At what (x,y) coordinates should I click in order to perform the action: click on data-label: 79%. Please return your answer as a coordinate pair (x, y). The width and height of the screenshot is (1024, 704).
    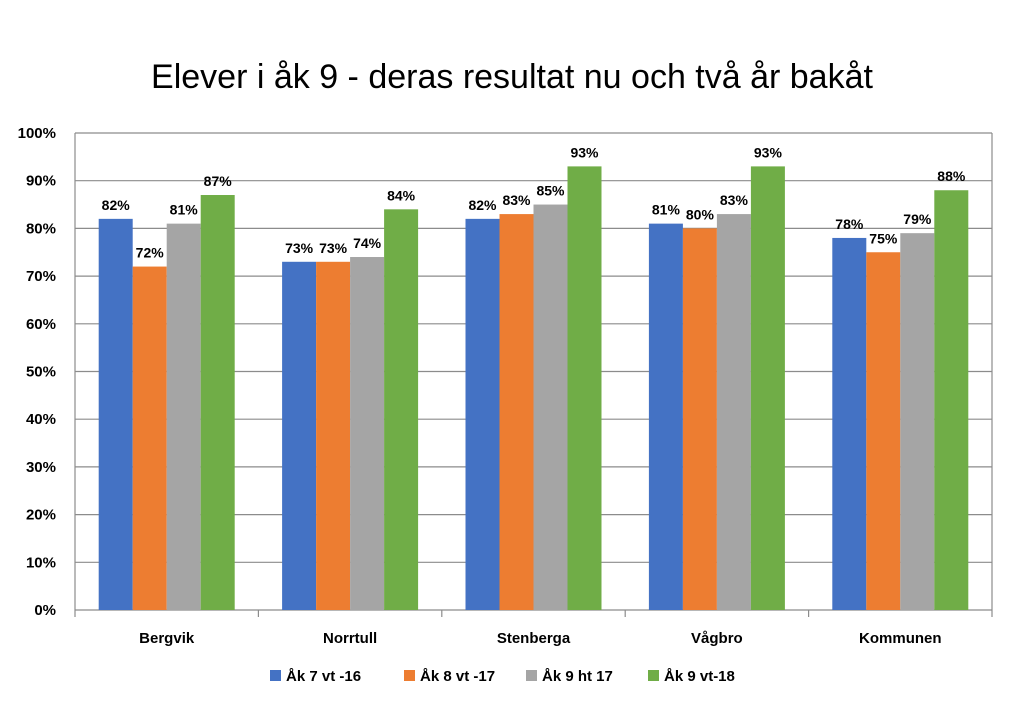
    Looking at the image, I should click on (917, 219).